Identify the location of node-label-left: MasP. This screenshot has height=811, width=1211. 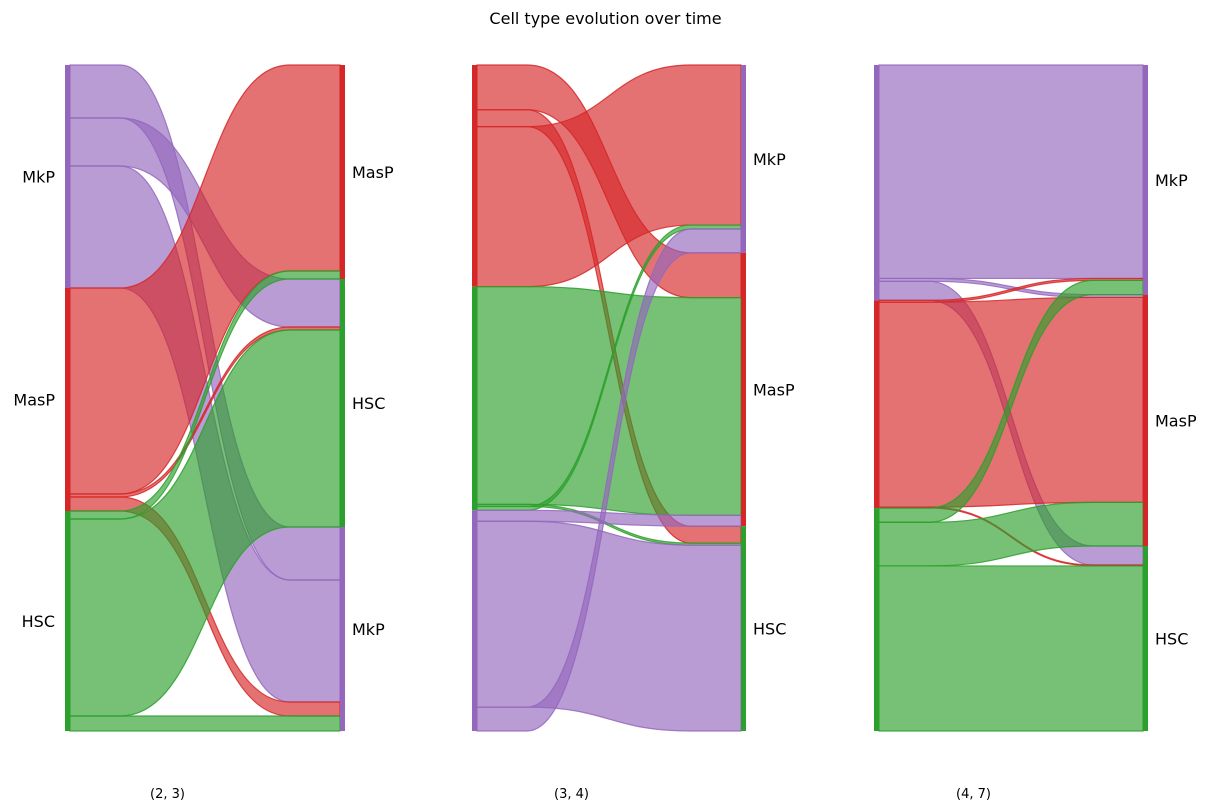
(34, 400).